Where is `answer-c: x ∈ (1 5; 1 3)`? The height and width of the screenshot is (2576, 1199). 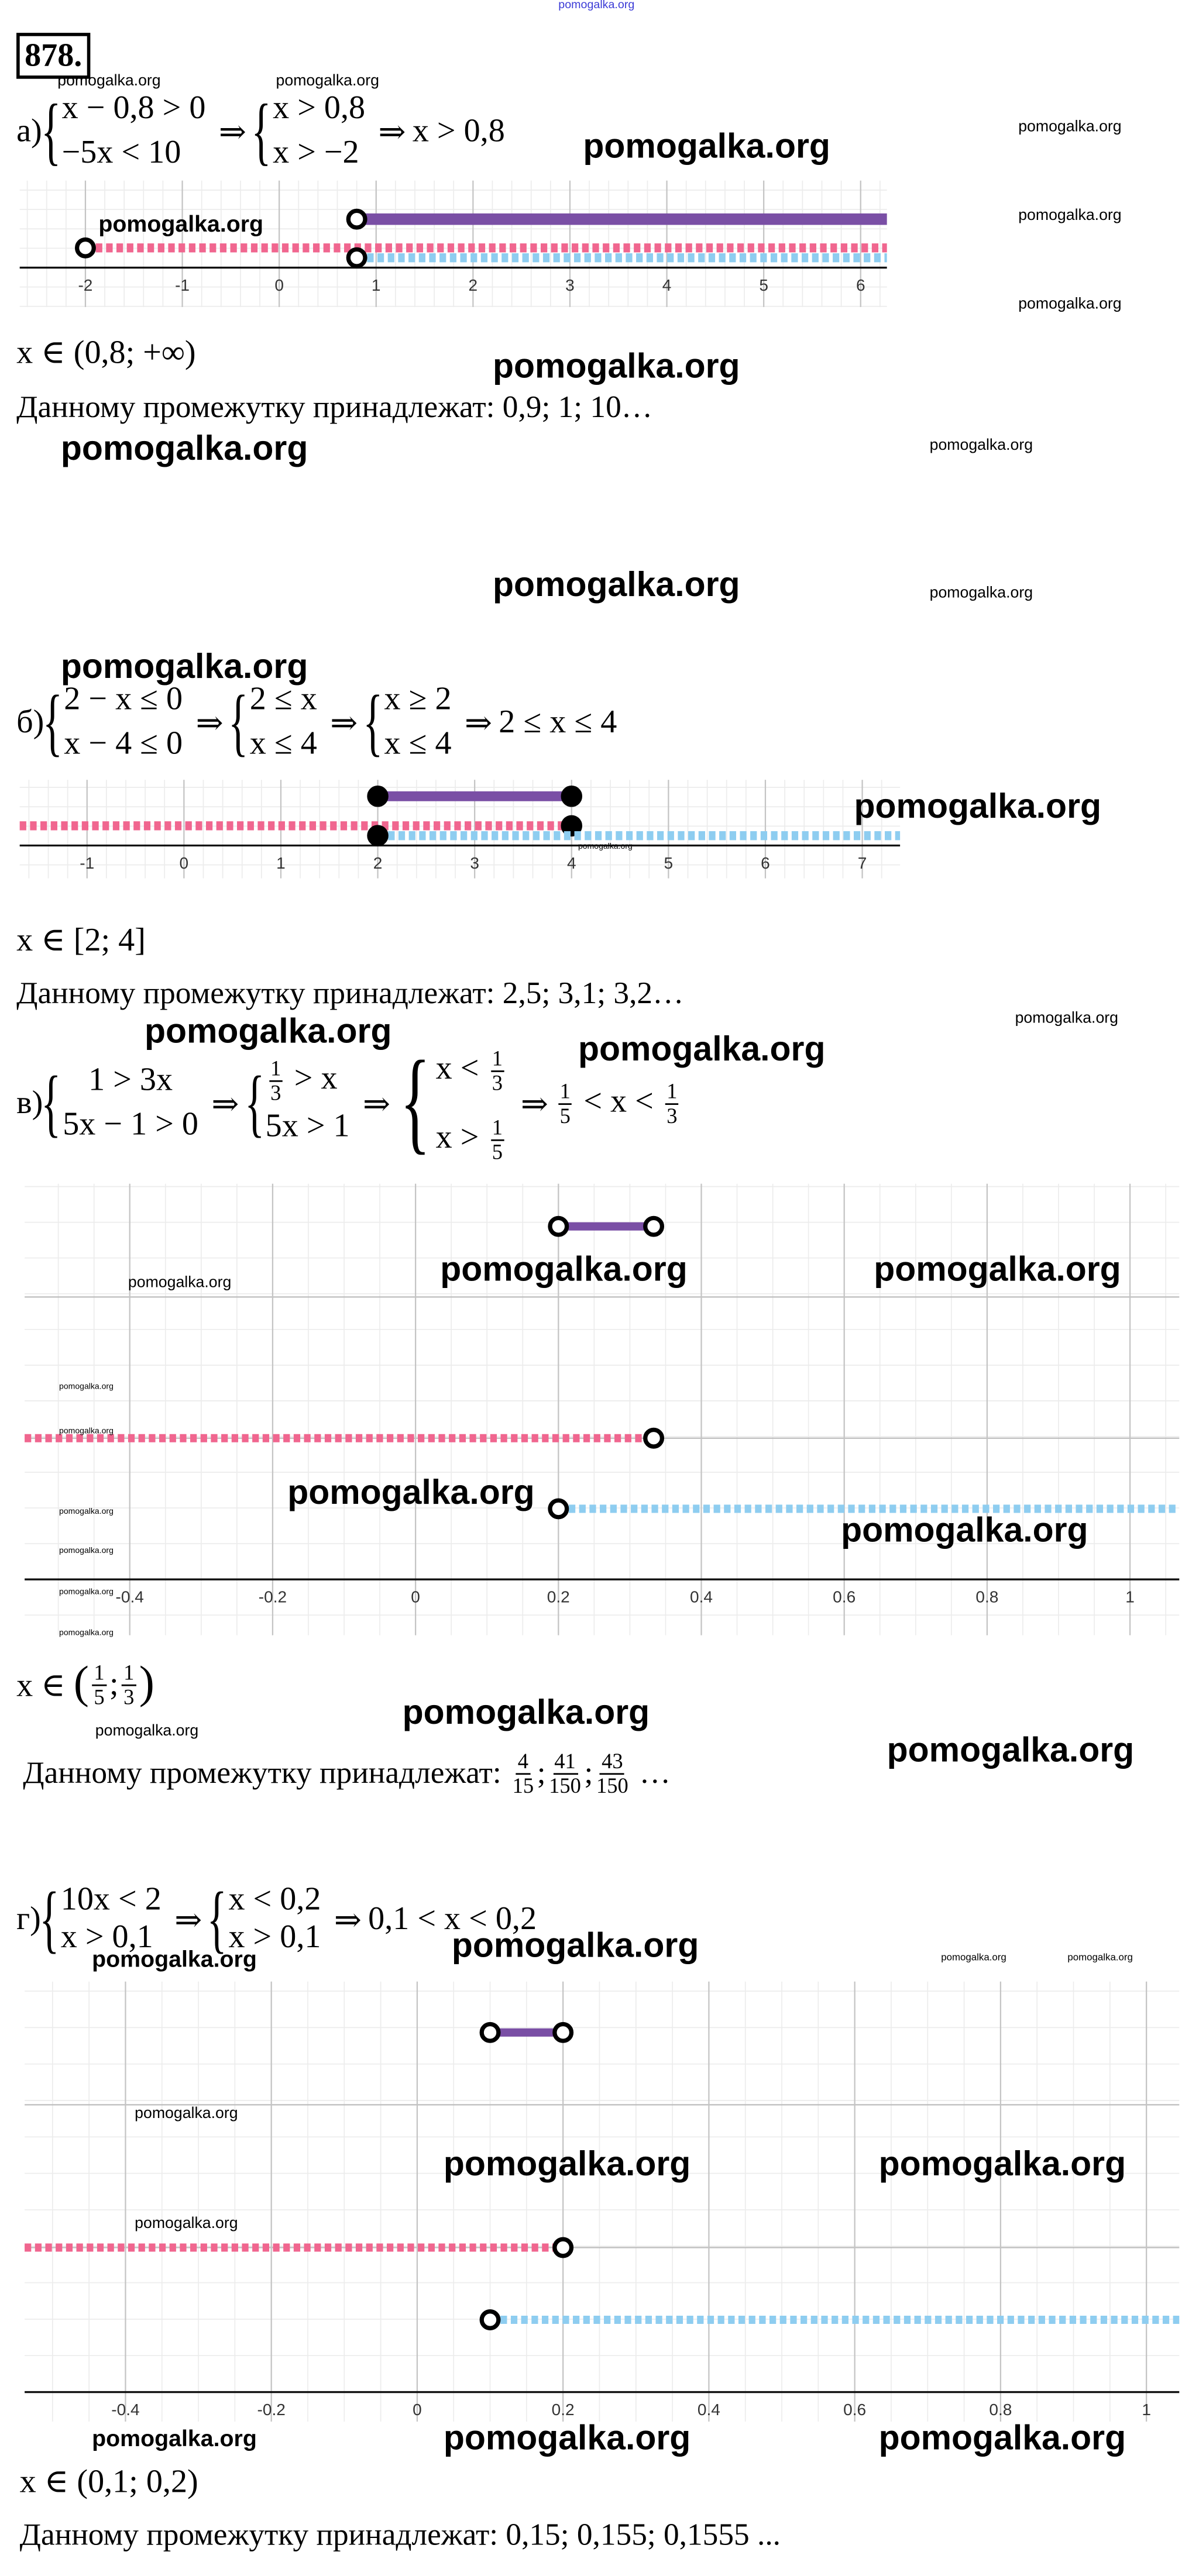
answer-c: x ∈ (1 5; 1 3) is located at coordinates (85, 1683).